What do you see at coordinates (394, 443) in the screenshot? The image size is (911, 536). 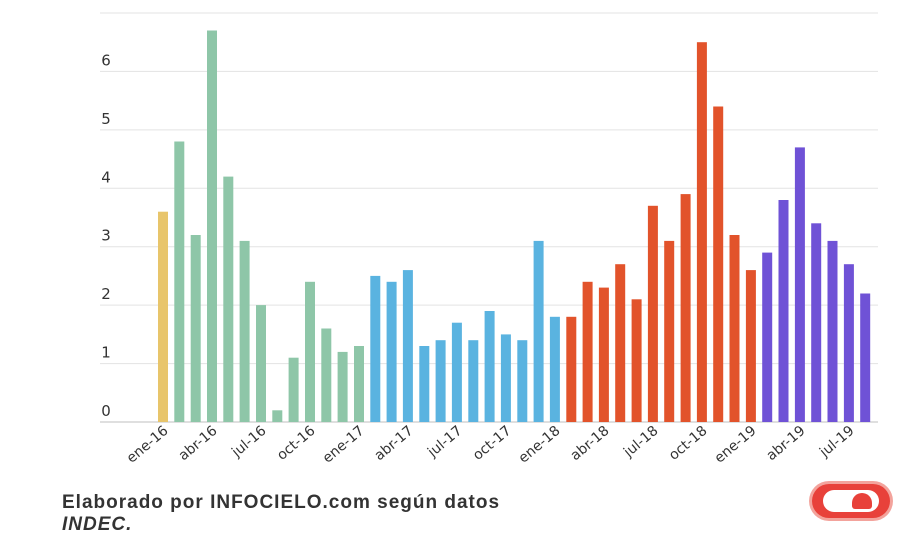 I see `x-tick-label: abr-17` at bounding box center [394, 443].